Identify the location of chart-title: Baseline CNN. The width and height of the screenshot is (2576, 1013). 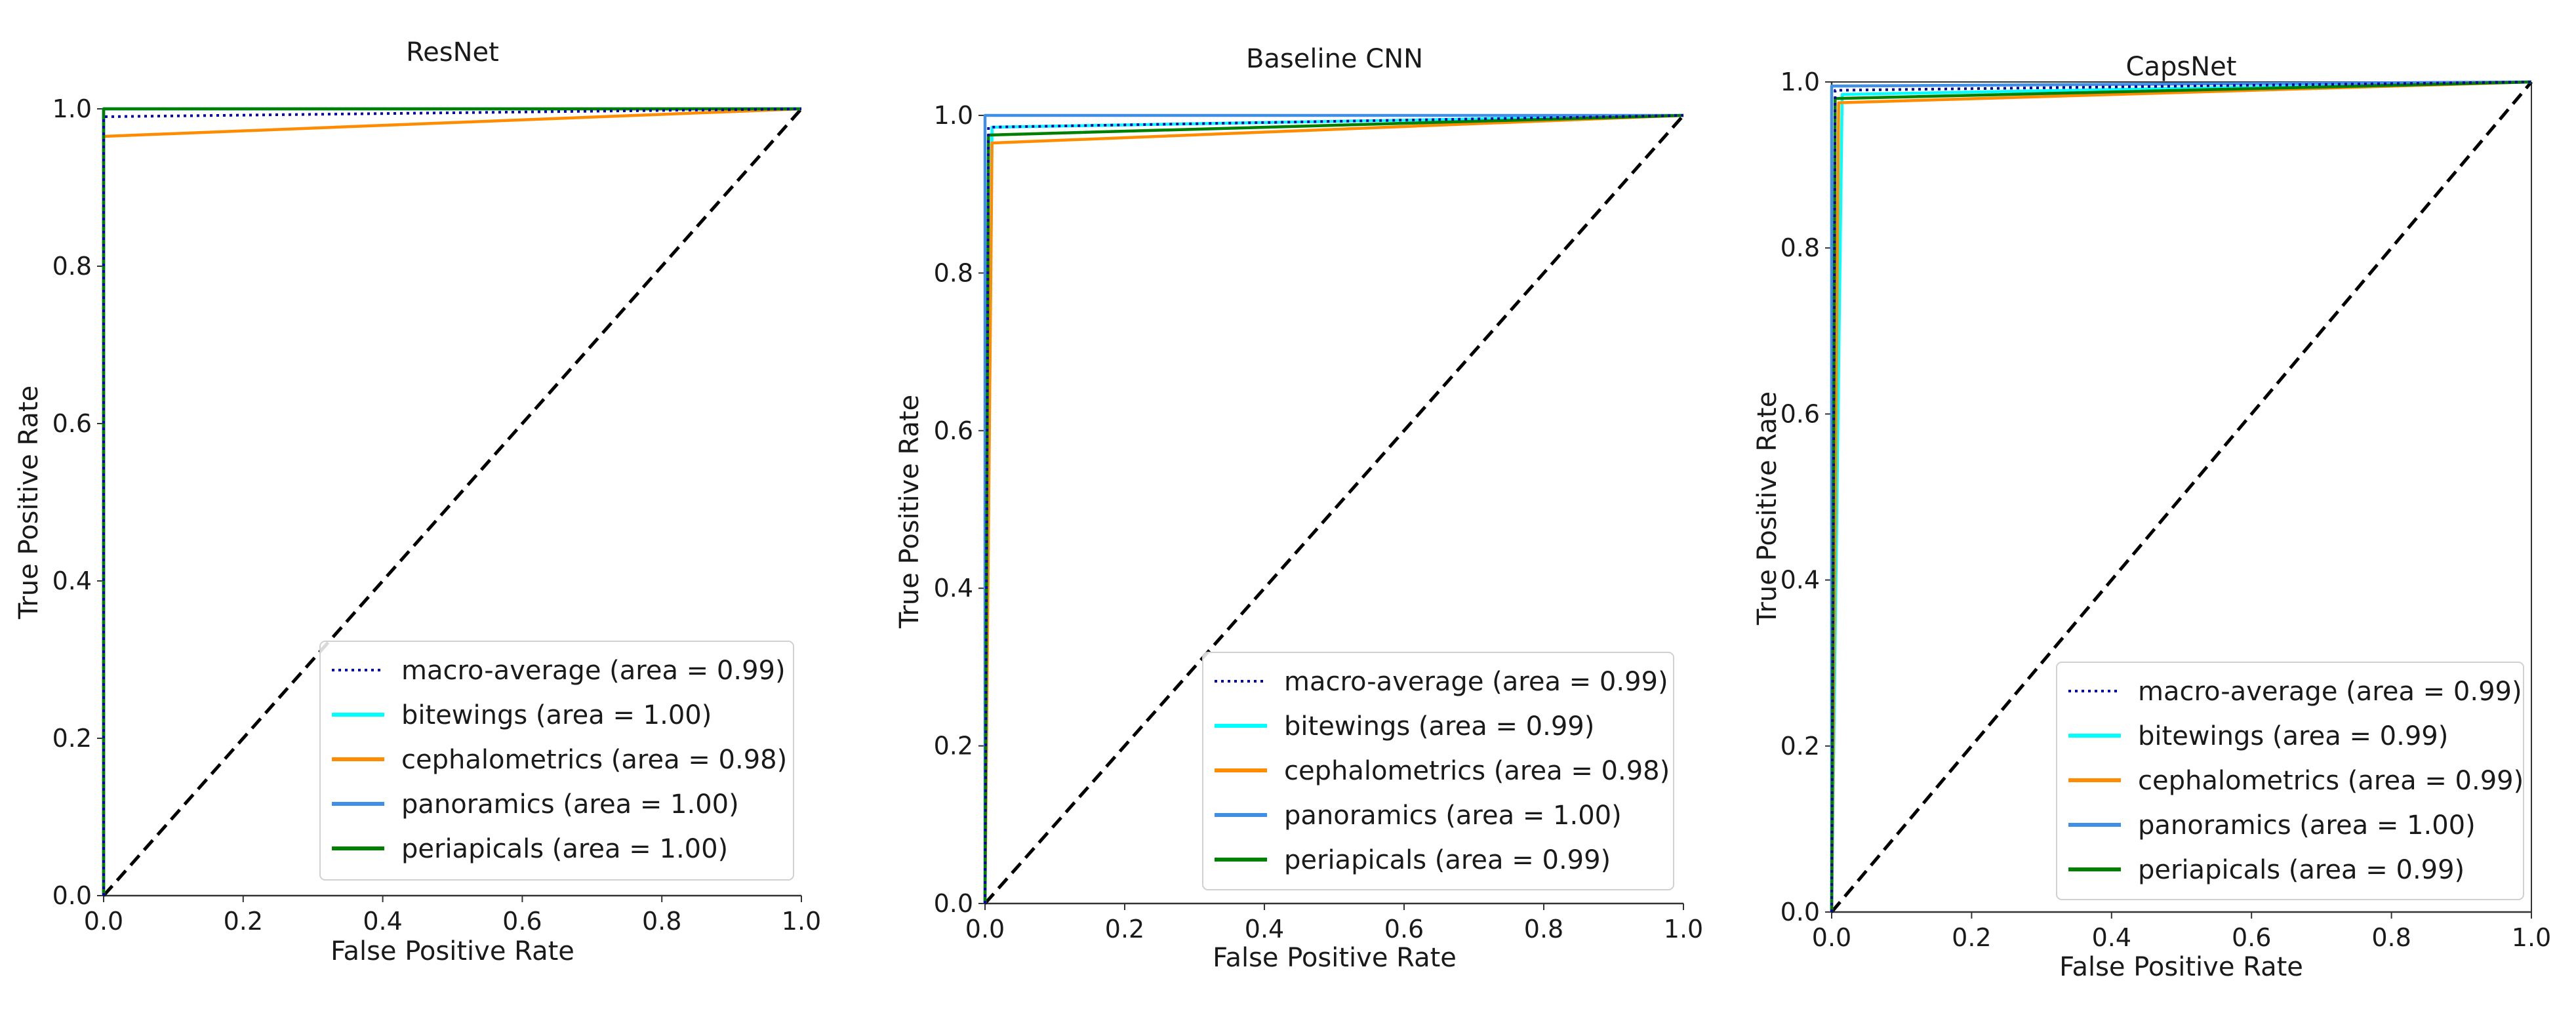
(1334, 59).